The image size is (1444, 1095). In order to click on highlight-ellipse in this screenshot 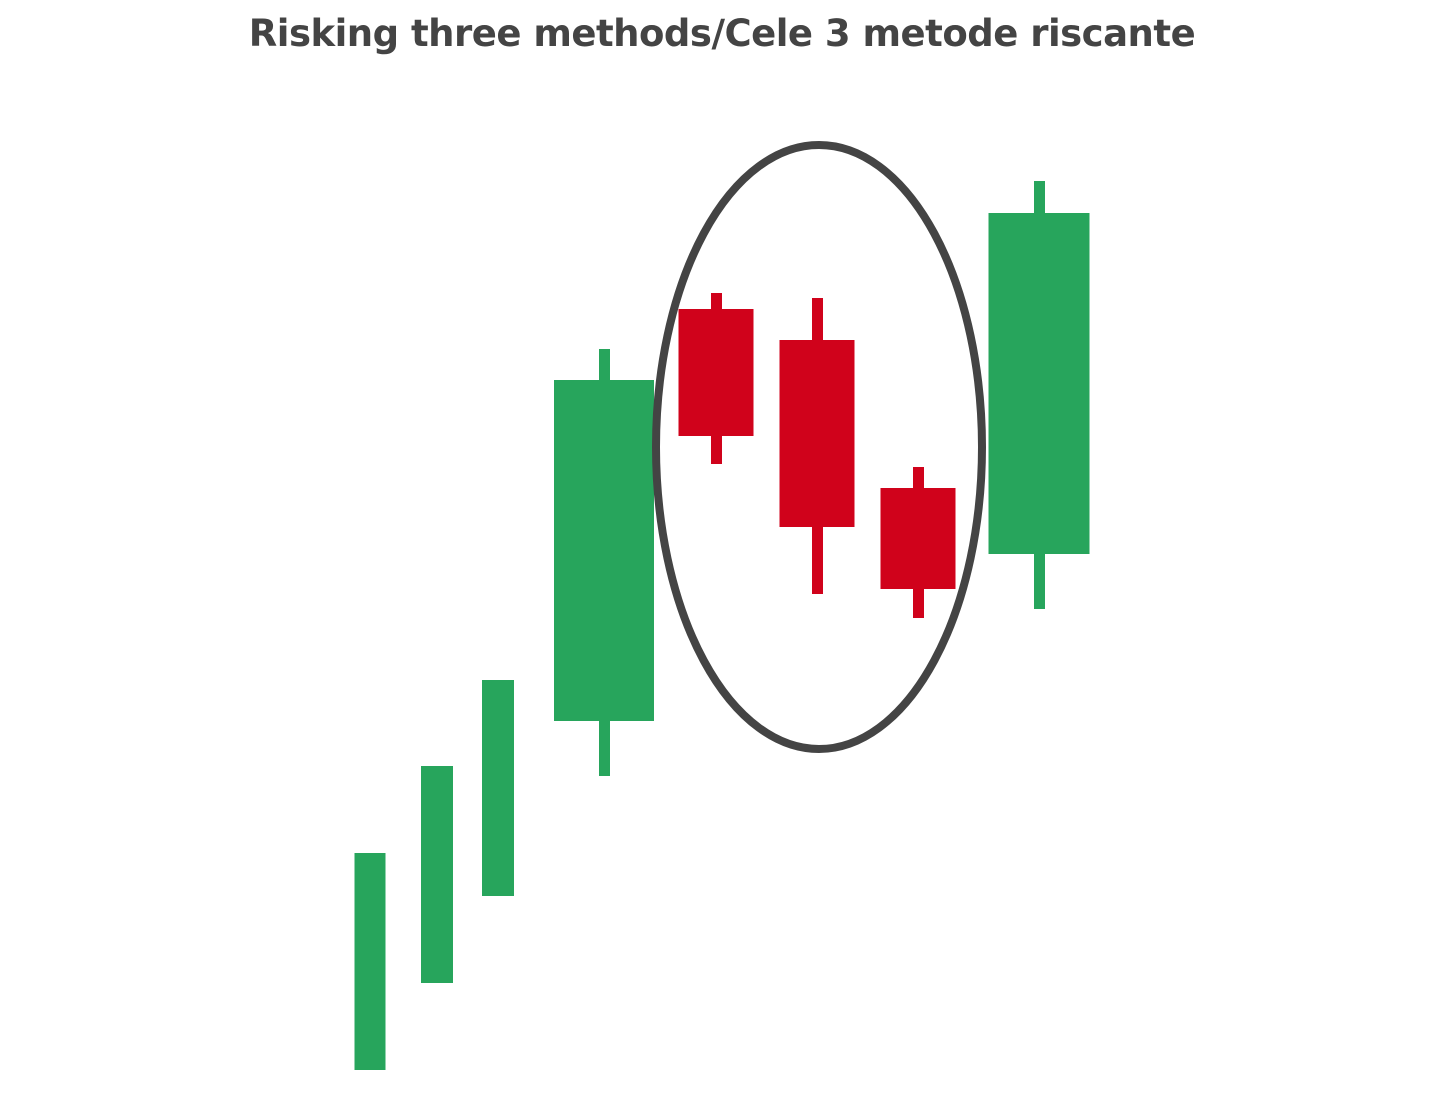, I will do `click(819, 447)`.